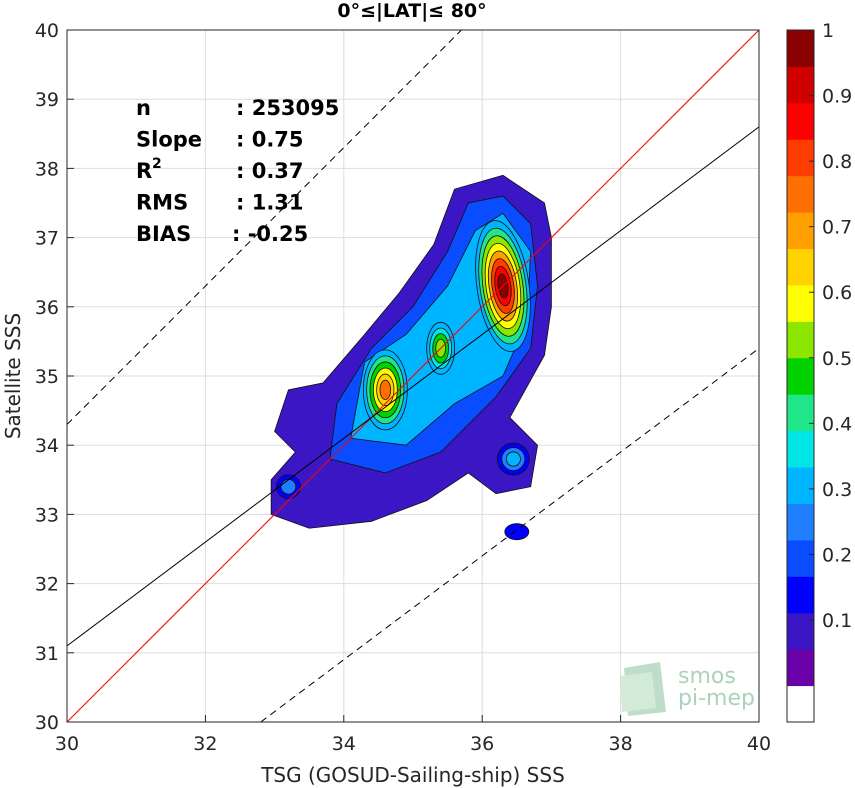  I want to click on colorbar-tick-label: 1, so click(828, 31).